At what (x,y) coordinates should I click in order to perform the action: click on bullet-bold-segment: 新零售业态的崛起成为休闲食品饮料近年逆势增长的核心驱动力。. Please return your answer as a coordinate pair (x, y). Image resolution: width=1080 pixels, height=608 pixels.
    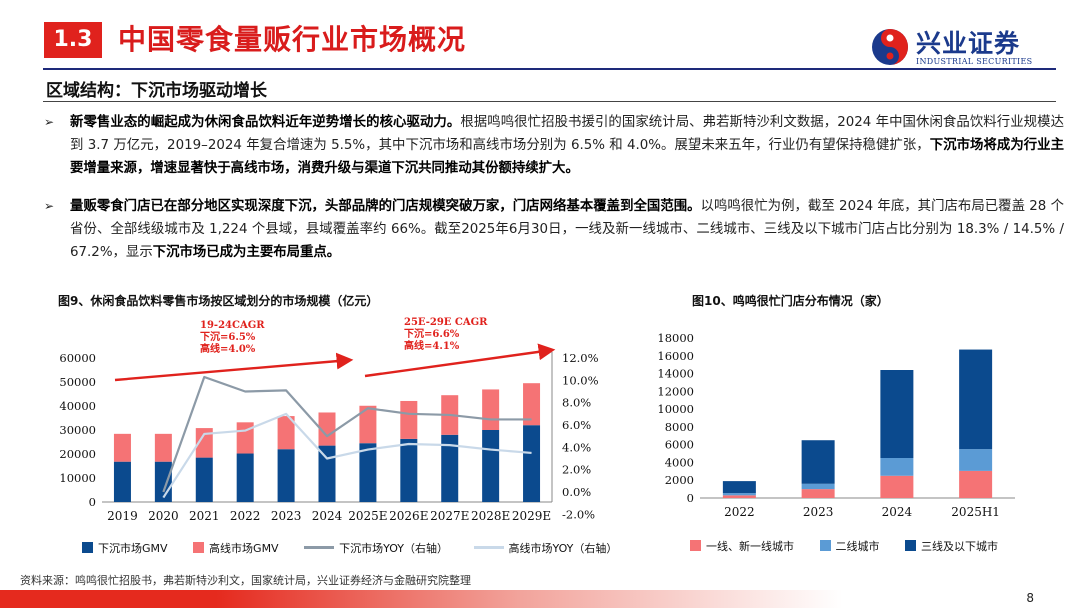
    Looking at the image, I should click on (265, 122).